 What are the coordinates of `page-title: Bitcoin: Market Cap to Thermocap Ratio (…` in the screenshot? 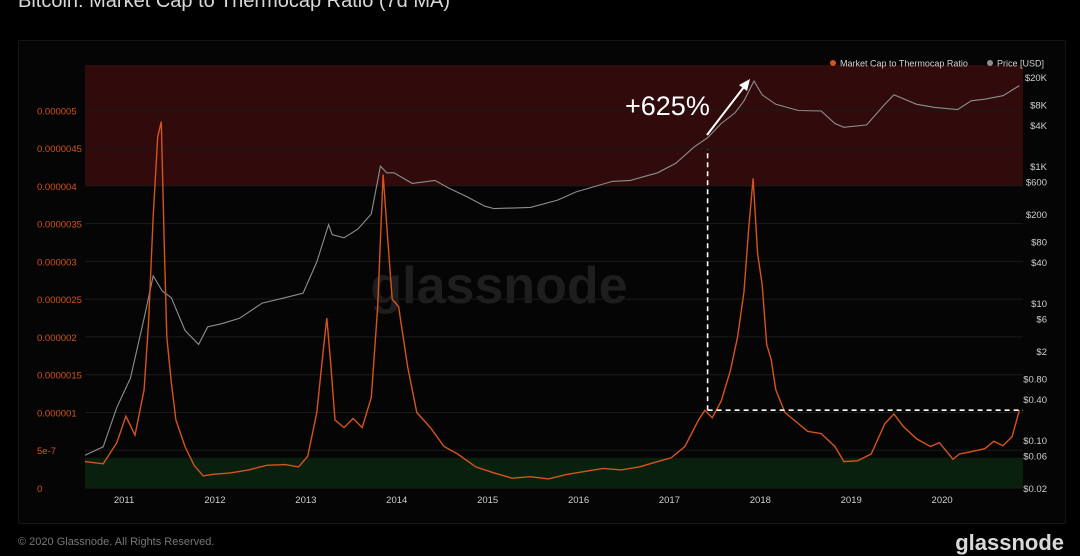 It's located at (234, 6).